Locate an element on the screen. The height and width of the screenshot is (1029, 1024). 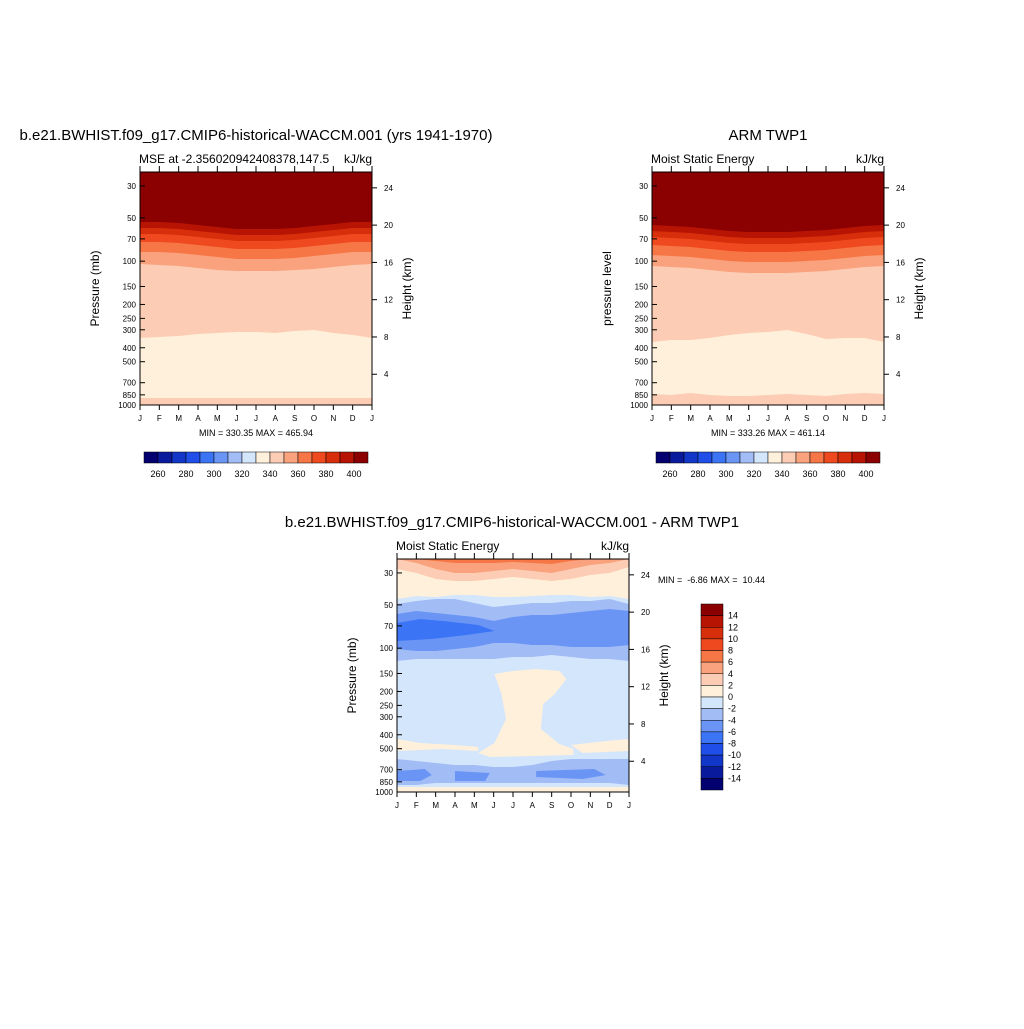
colorbar-label: 2 is located at coordinates (730, 685).